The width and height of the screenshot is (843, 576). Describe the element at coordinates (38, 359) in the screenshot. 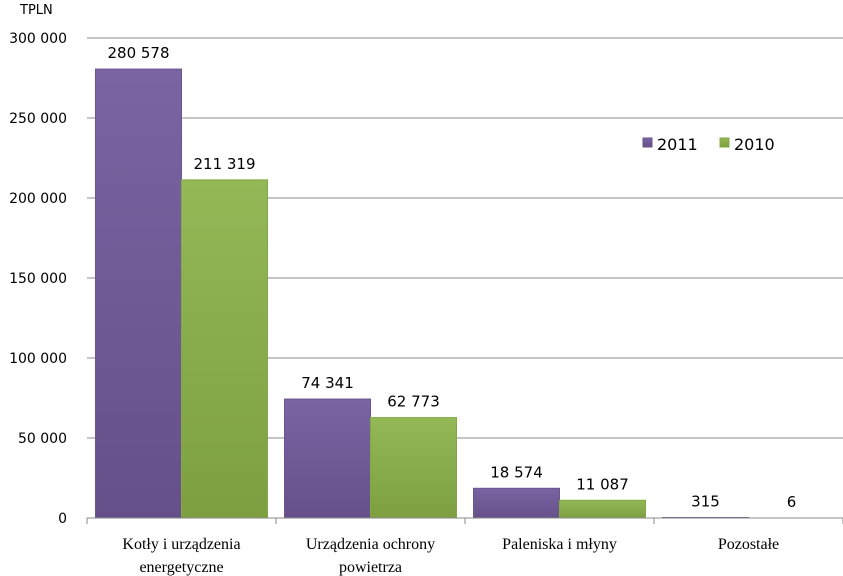

I see `y-tick-label: 100 000` at that location.